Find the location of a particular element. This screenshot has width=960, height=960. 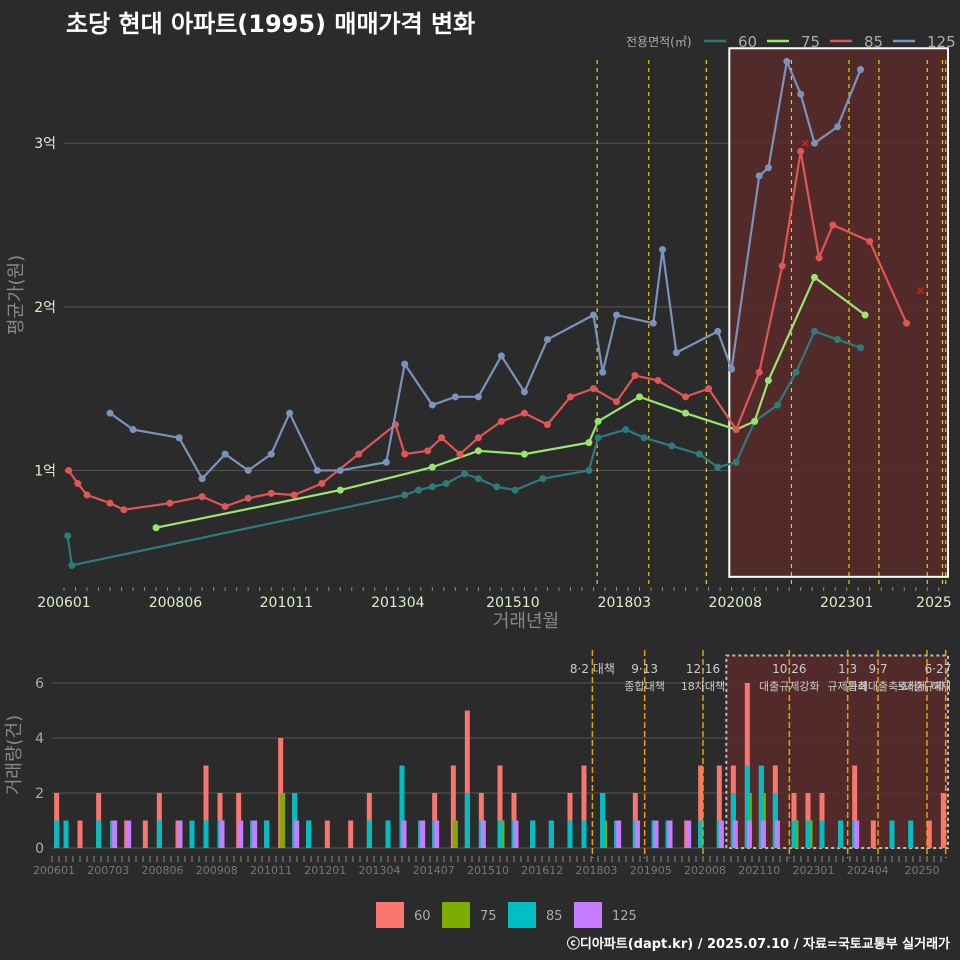

policy-label: 특례대출축소 is located at coordinates (878, 686).